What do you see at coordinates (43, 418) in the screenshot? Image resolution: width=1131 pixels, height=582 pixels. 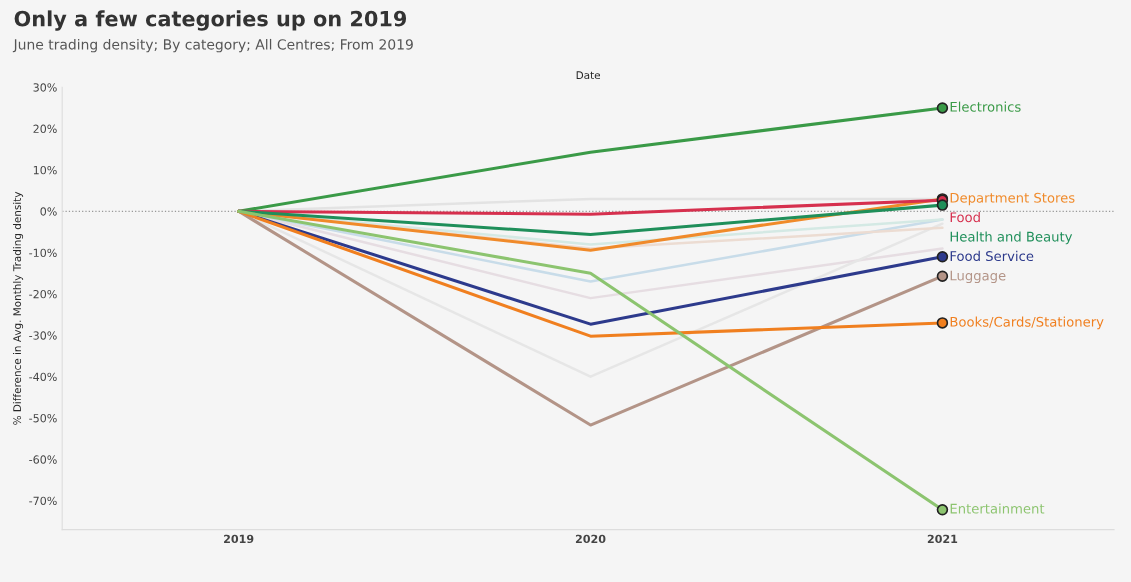 I see `y-tick-label: -50%` at bounding box center [43, 418].